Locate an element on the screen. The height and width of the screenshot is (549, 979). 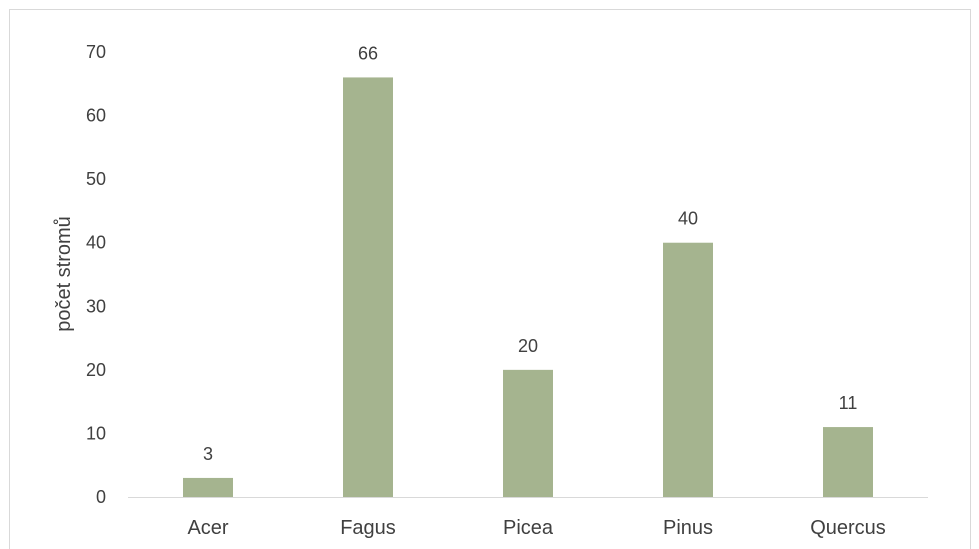
bar-pinus is located at coordinates (688, 369).